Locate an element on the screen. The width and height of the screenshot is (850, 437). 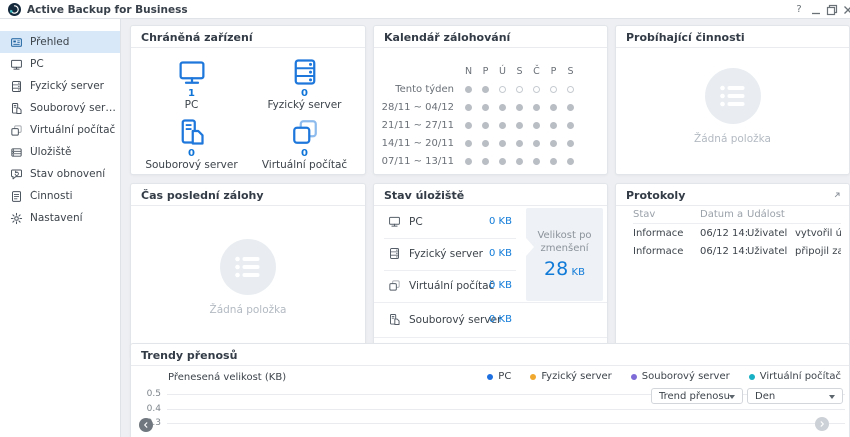
device-label: Souborový server is located at coordinates (191, 165).